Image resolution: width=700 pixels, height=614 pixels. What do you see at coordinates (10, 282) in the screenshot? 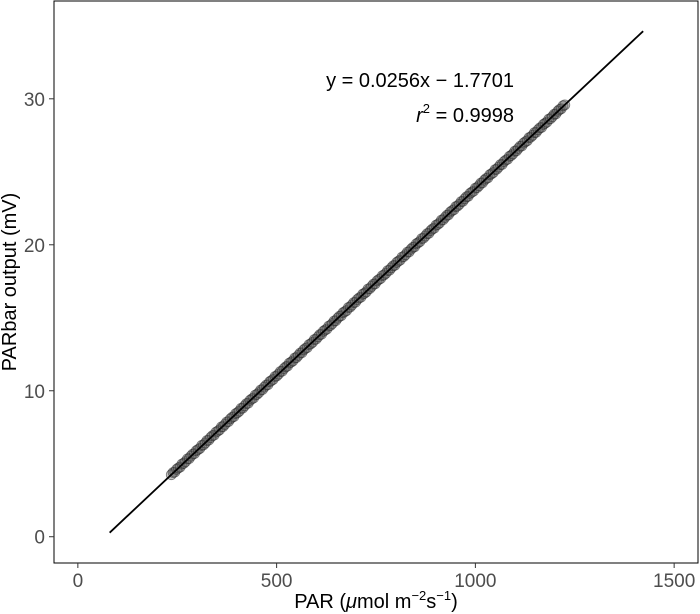
I see `y-axis-title: PARbar output (mV)` at bounding box center [10, 282].